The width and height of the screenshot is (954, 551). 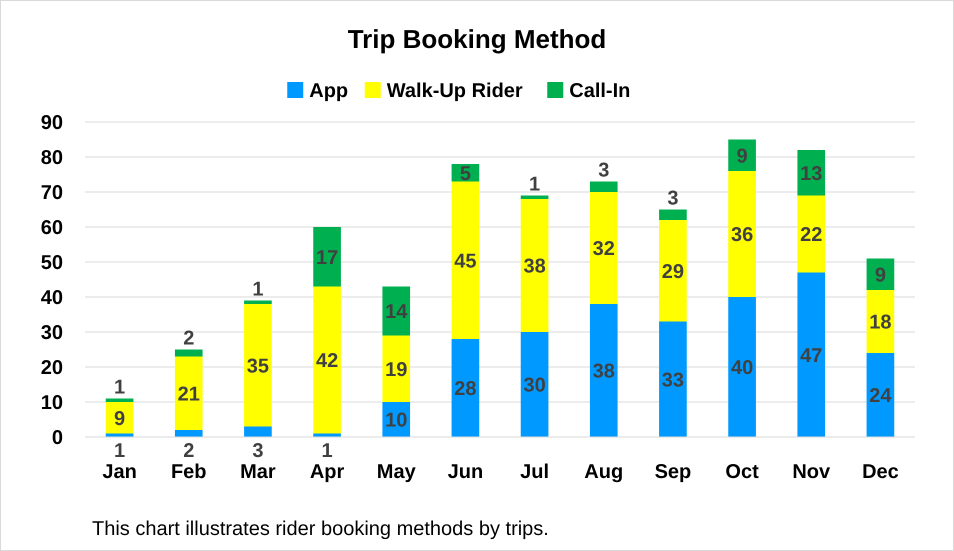 I want to click on data-label: 45, so click(x=465, y=261).